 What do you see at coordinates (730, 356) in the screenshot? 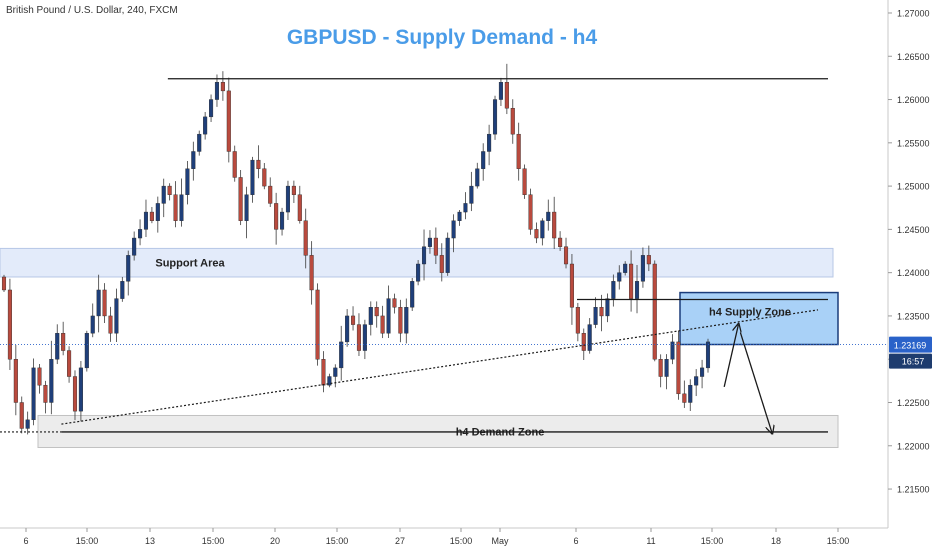
I see `projection-arrow-up` at bounding box center [730, 356].